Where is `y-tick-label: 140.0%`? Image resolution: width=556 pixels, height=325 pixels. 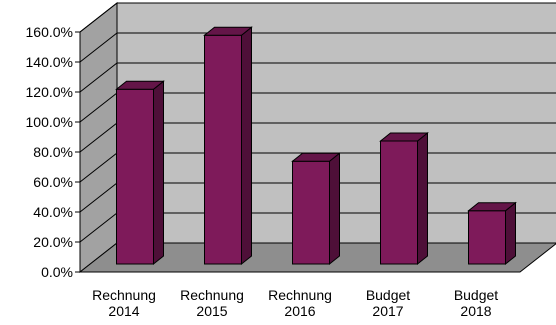 y-tick-label: 140.0% is located at coordinates (49, 62).